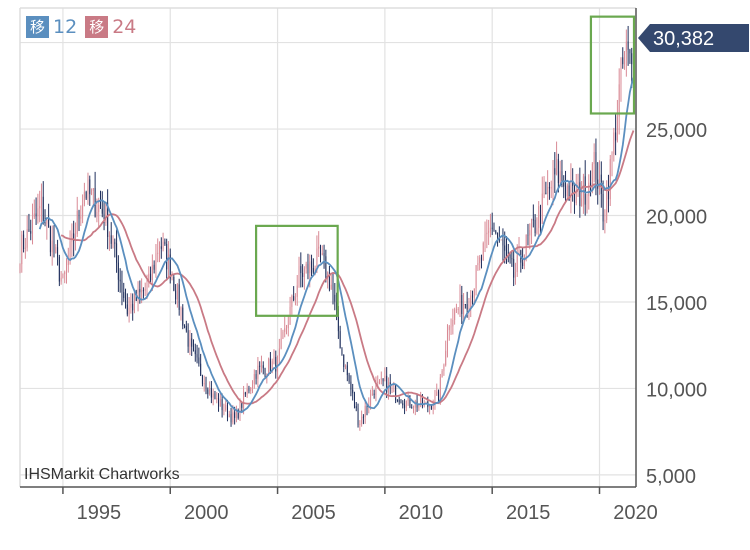 The height and width of the screenshot is (550, 750). Describe the element at coordinates (51, 27) in the screenshot. I see `legend-item-ma12: 移 12` at that location.